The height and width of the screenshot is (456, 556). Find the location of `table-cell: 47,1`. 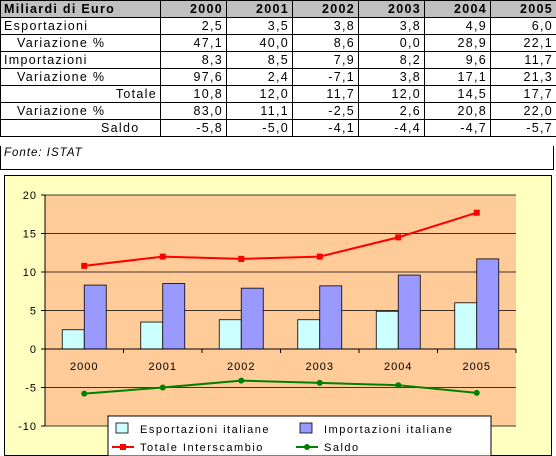

table-cell: 47,1 is located at coordinates (193, 43).